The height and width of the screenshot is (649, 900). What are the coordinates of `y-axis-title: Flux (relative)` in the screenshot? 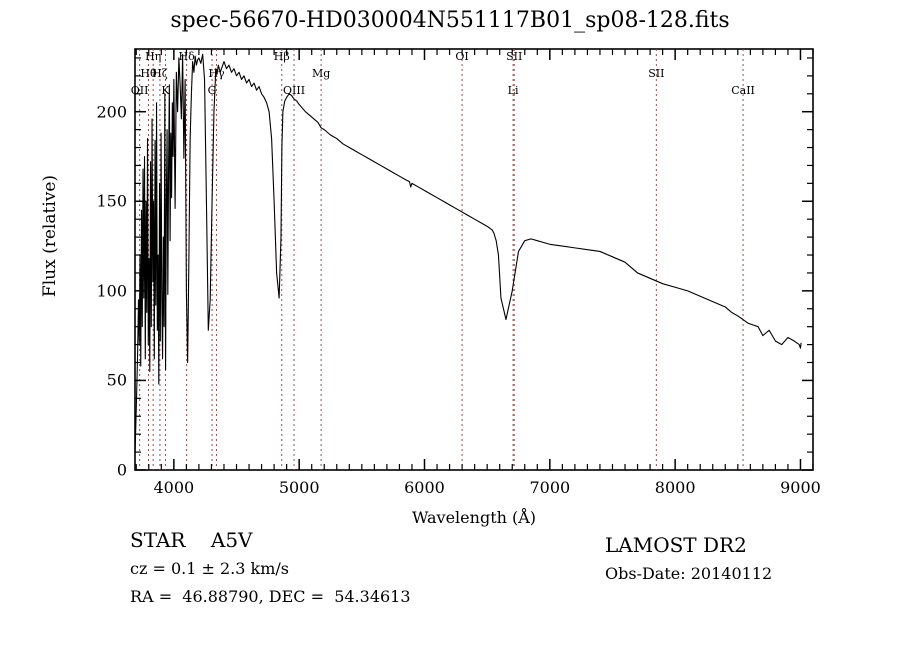 It's located at (50, 236).